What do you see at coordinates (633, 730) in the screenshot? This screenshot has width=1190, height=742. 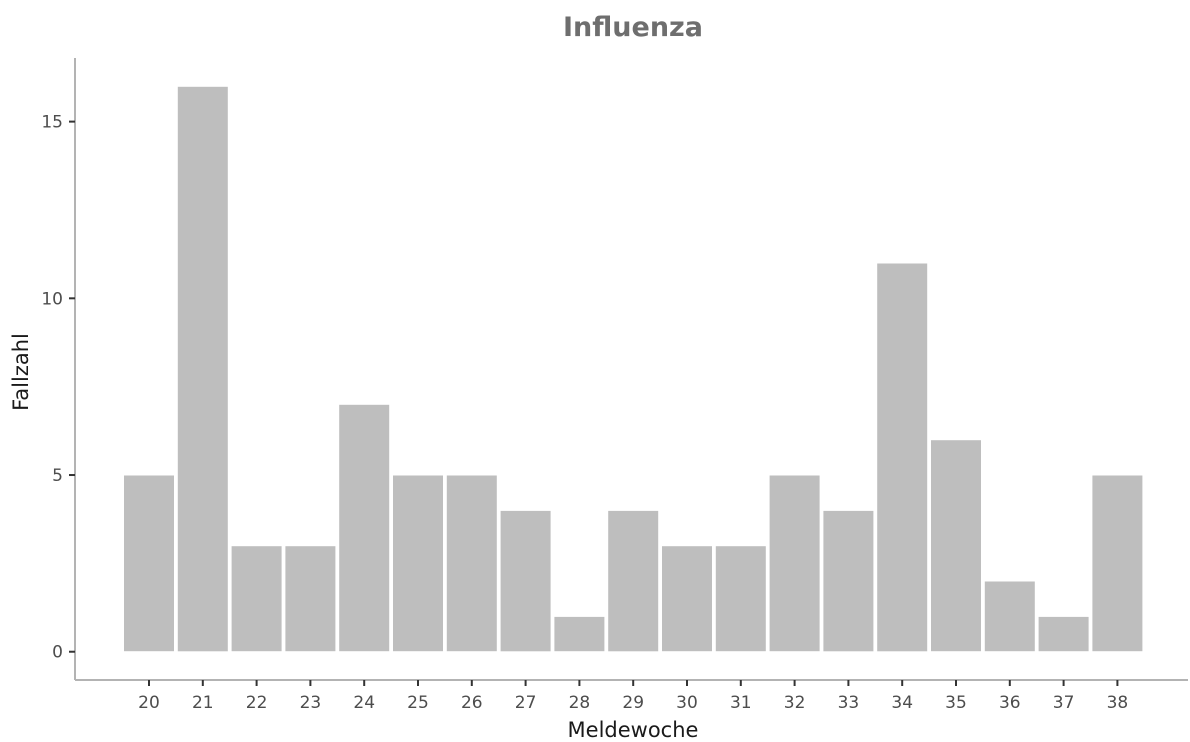 I see `x-axis-label: Meldewoche` at bounding box center [633, 730].